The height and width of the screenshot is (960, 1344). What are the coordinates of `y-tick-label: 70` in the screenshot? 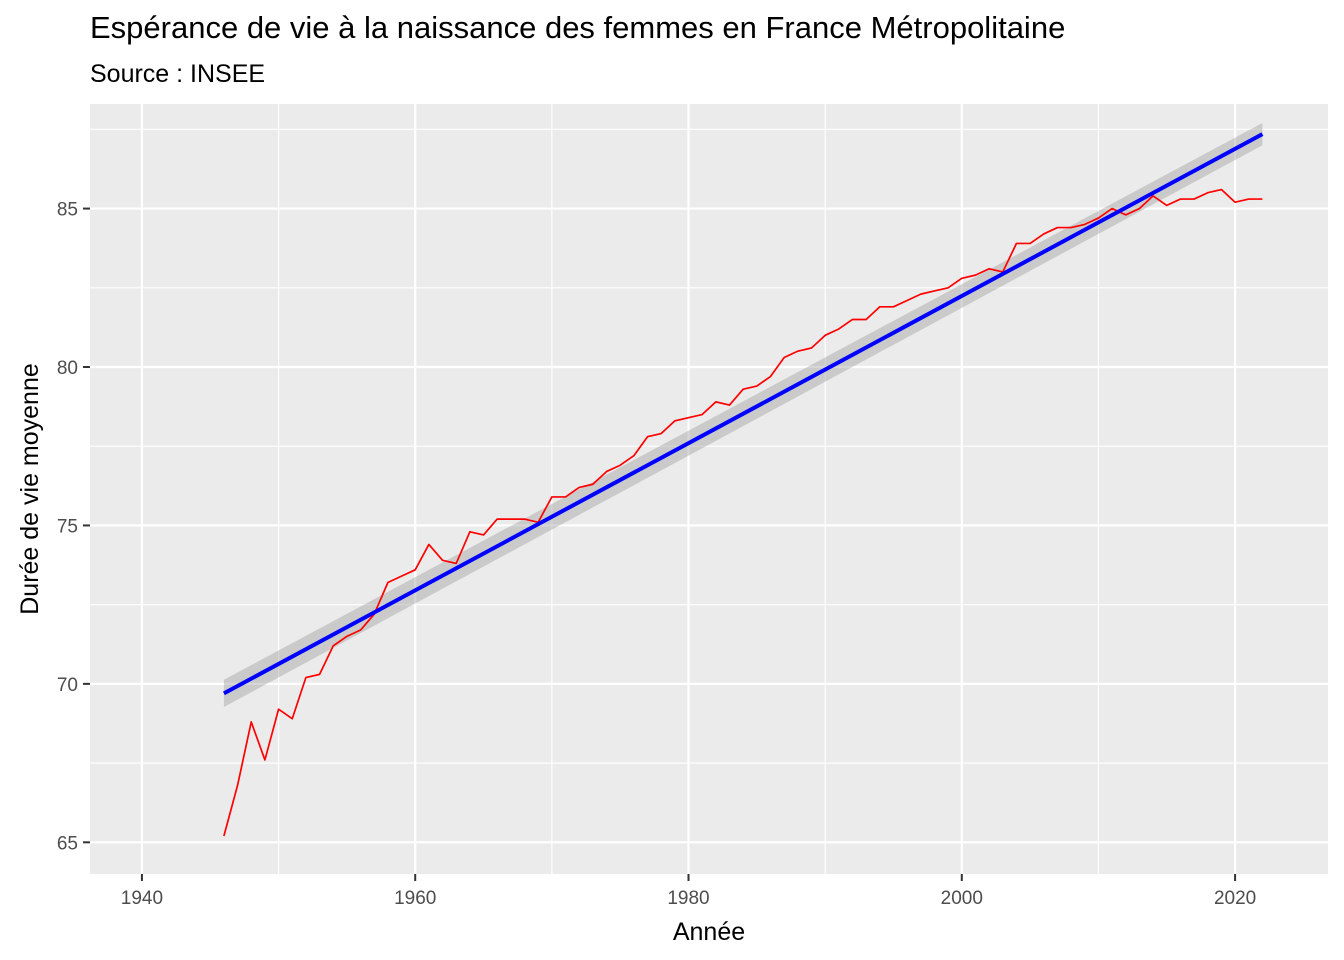 It's located at (67, 685).